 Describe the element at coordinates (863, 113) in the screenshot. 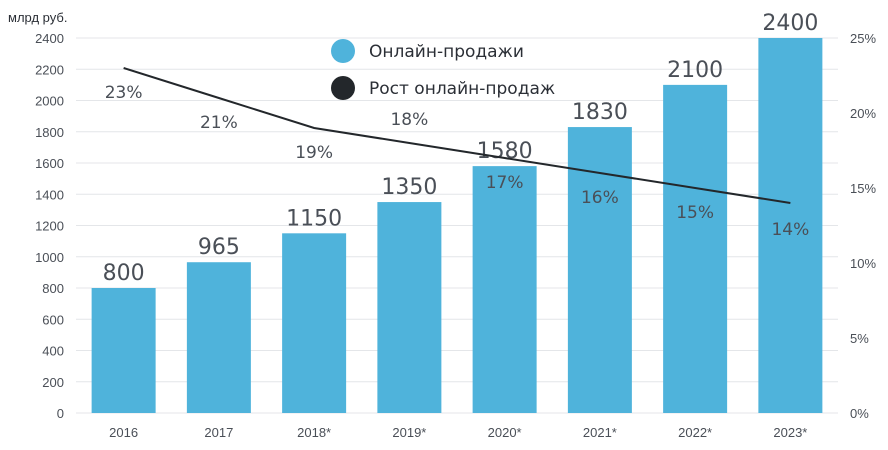

I see `y2-tick-label: 20%` at that location.